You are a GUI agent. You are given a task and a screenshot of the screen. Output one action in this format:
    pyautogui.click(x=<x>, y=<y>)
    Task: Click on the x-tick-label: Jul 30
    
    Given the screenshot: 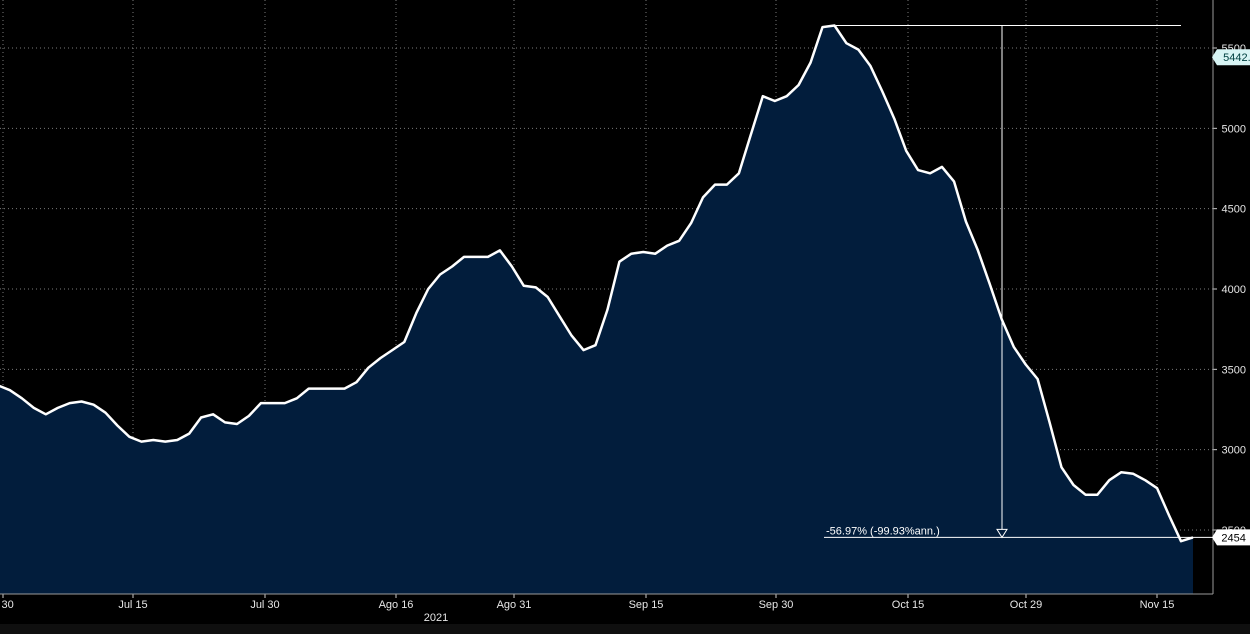 What is the action you would take?
    pyautogui.click(x=264, y=605)
    